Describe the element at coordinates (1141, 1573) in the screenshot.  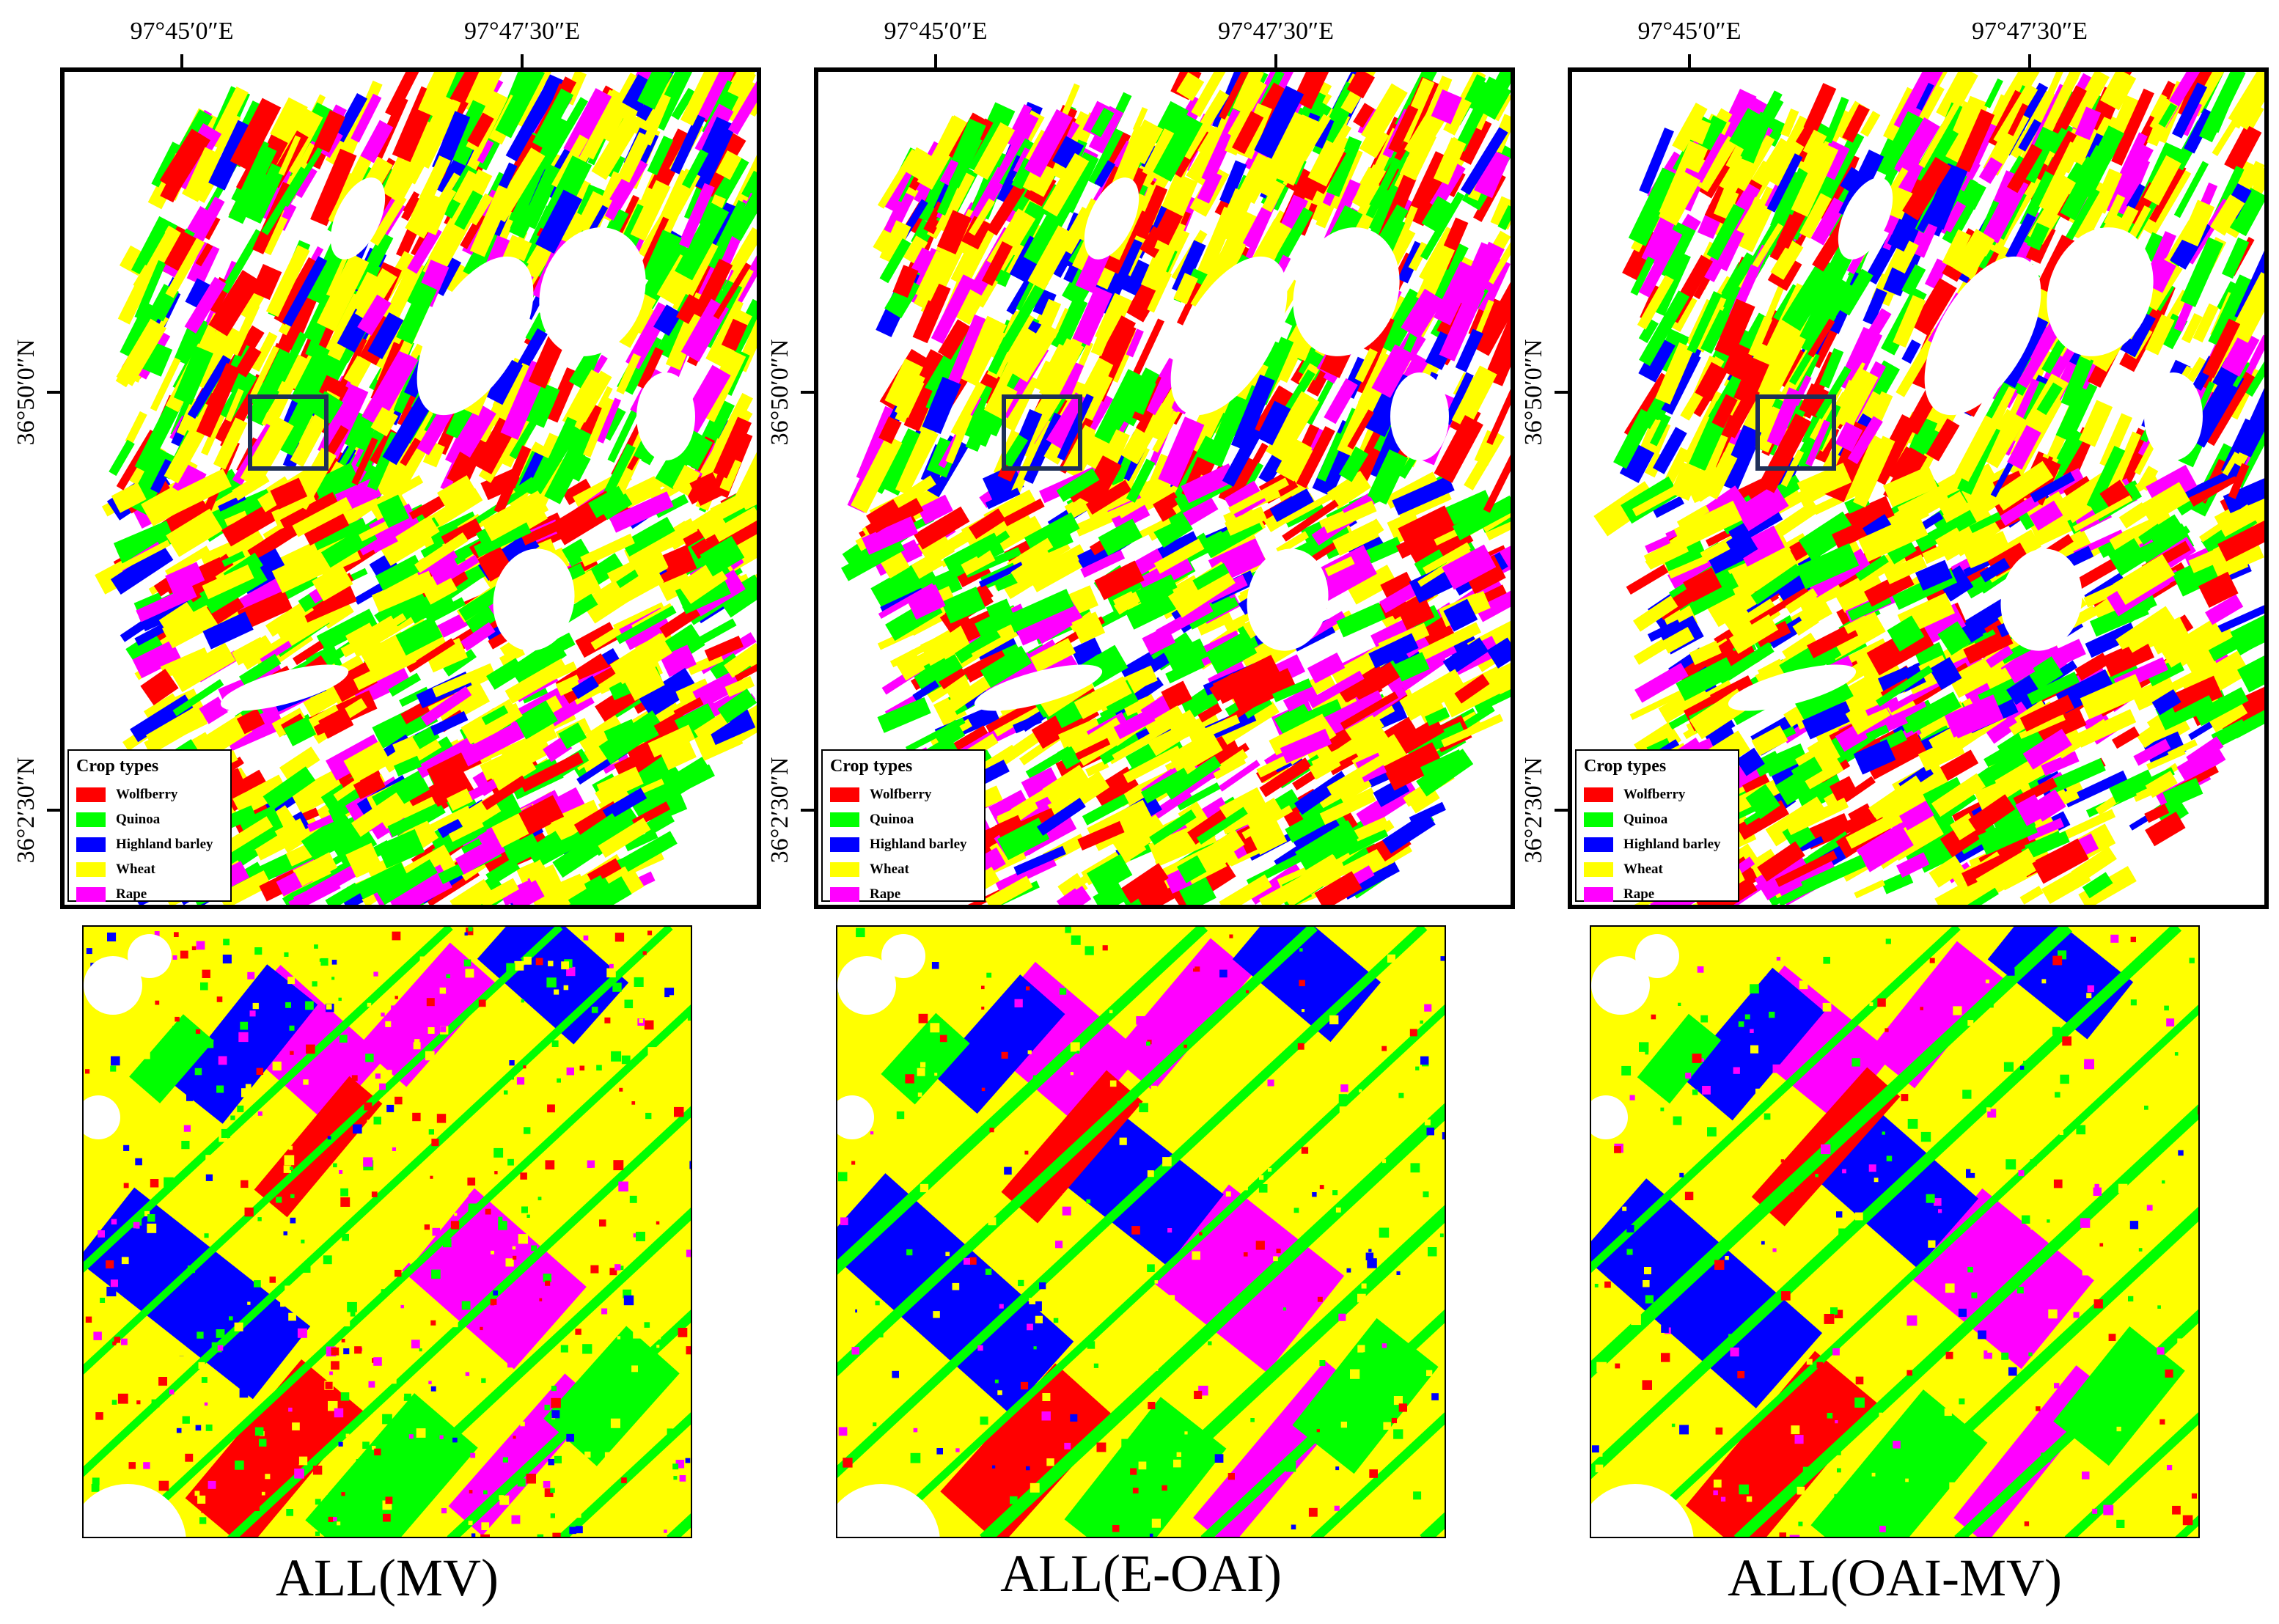
I see `panel-caption: ALL(E-OAI)` at that location.